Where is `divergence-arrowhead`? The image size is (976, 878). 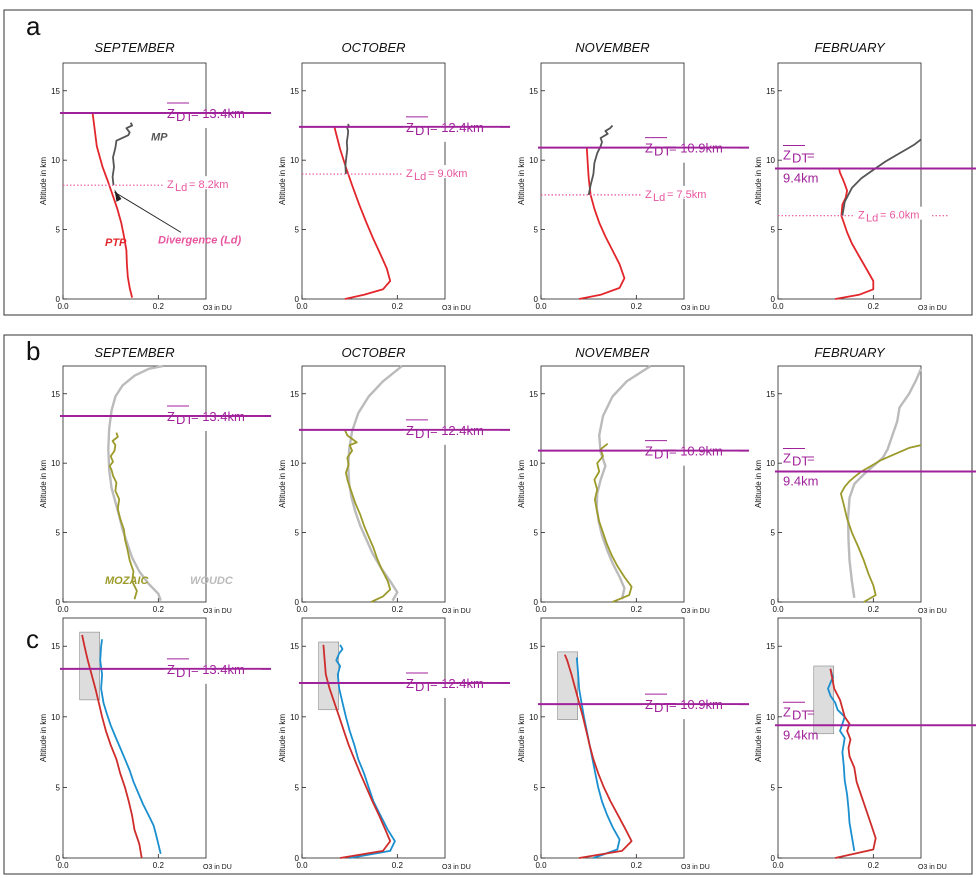
divergence-arrowhead is located at coordinates (118, 195).